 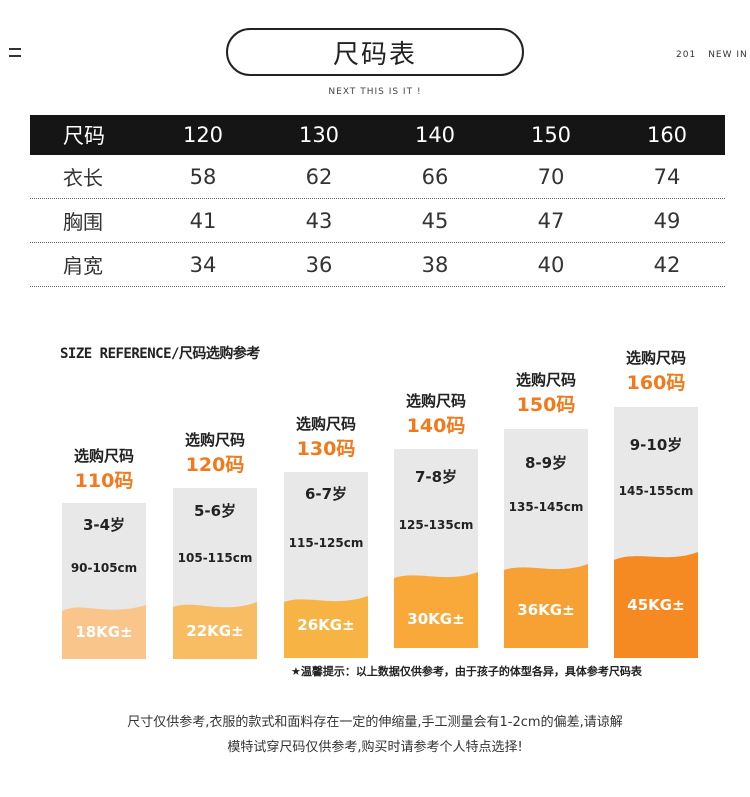 I want to click on size-card: 3-4岁 90-105cm 18KG±, so click(x=104, y=581).